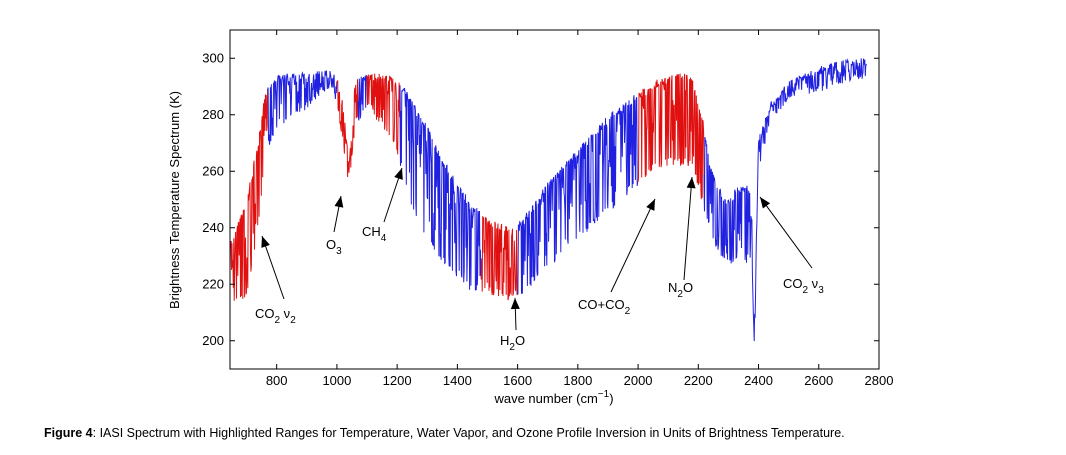  I want to click on x-tick-label: 1800, so click(577, 380).